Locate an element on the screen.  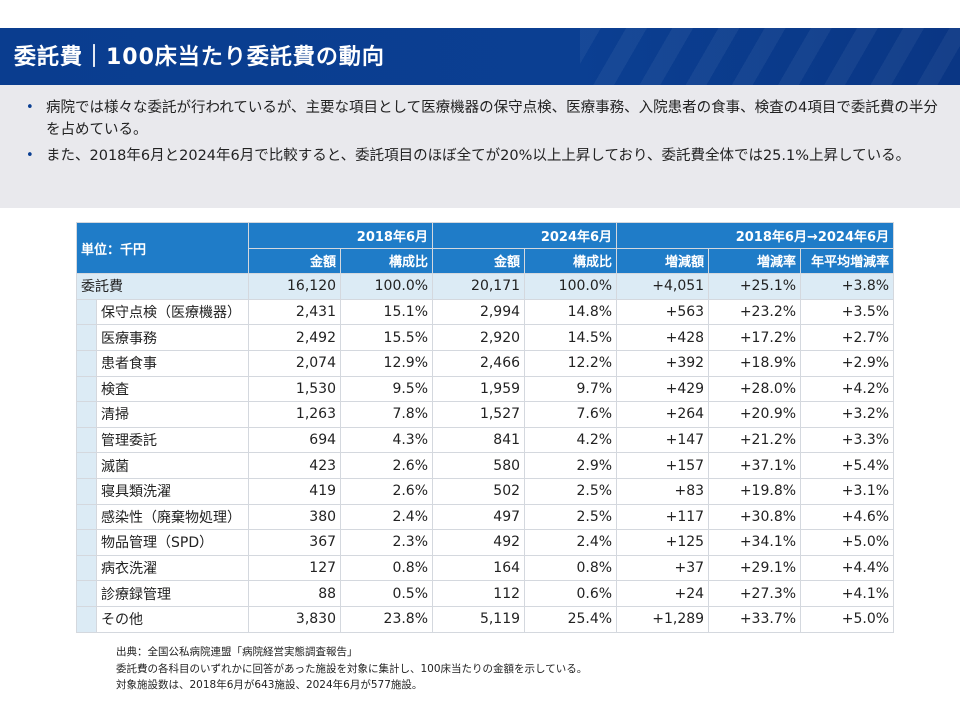
table-cell: +17.2% is located at coordinates (755, 337).